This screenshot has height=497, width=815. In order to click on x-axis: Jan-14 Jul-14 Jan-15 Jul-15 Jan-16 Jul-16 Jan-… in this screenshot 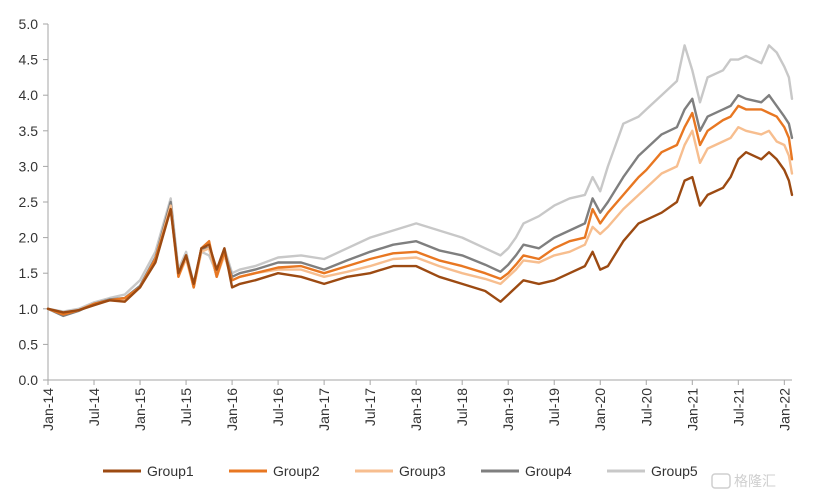, I will do `click(416, 405)`.